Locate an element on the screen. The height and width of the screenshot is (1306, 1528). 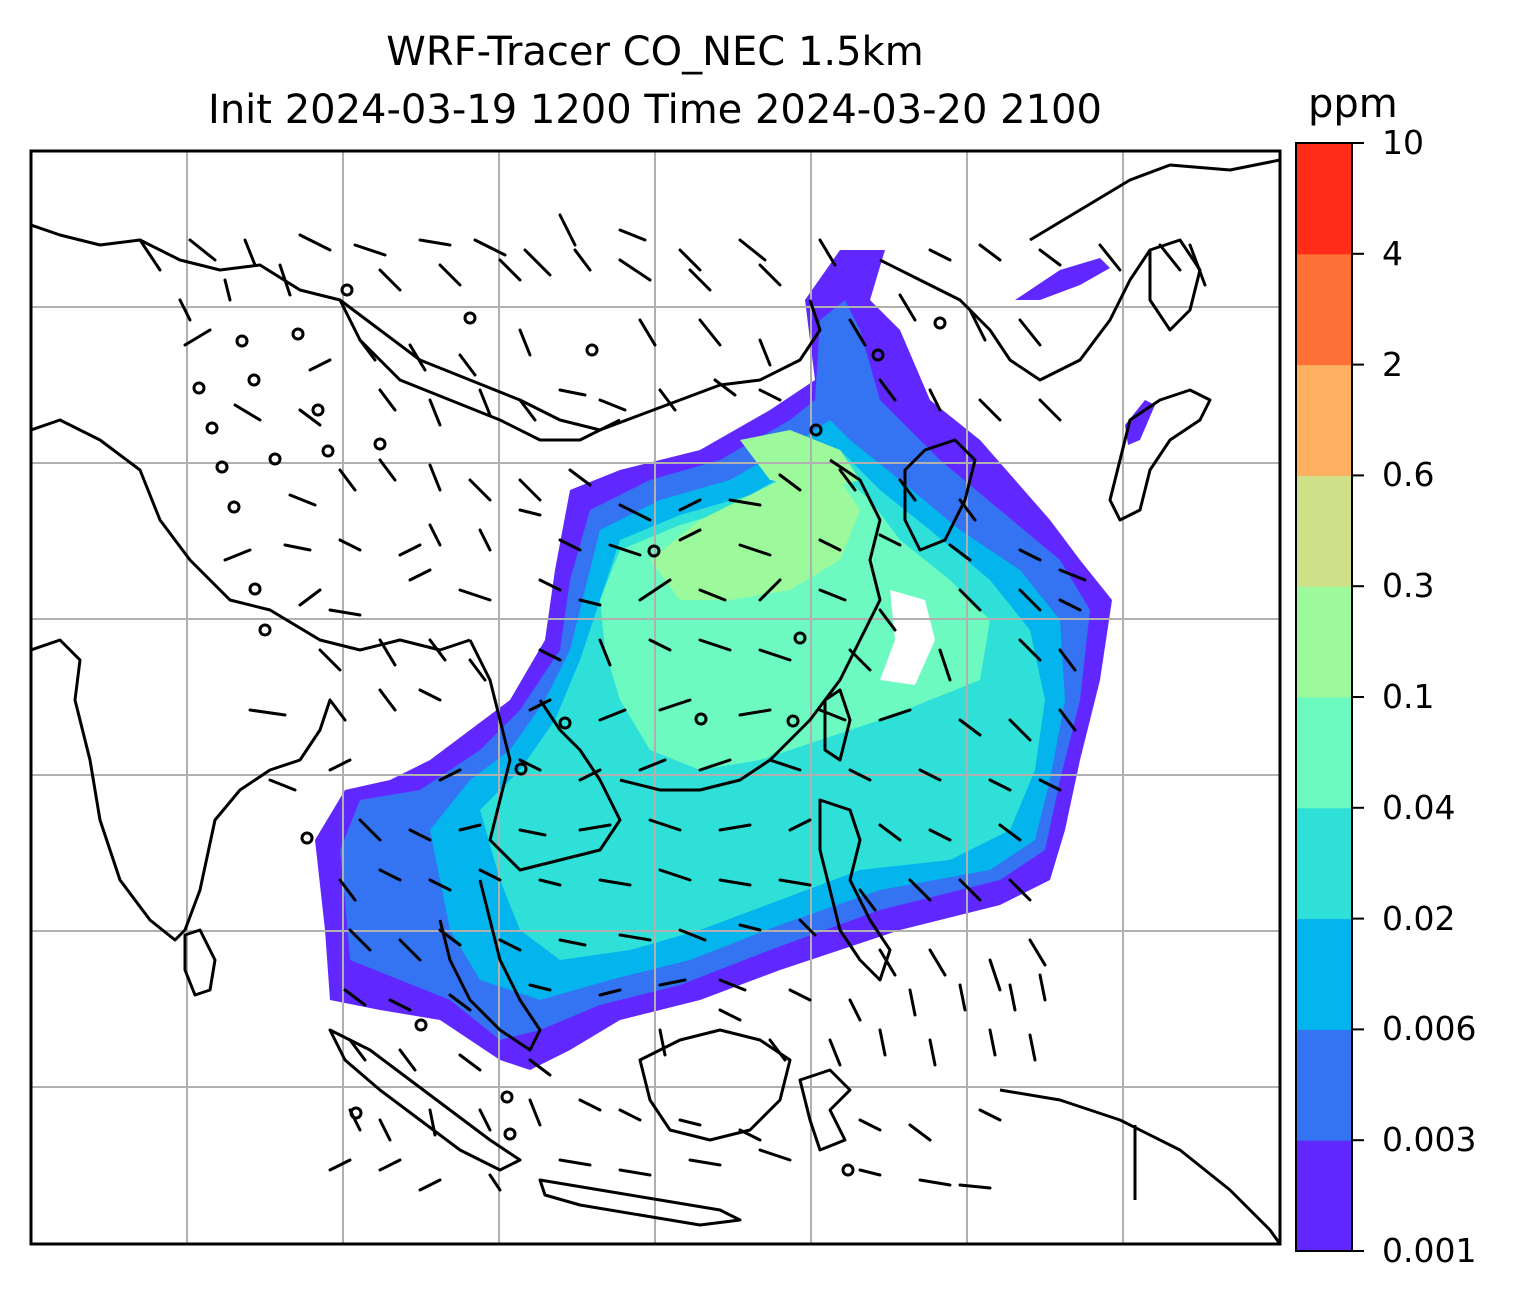
colorbar-unit-label: ppm is located at coordinates (1353, 104).